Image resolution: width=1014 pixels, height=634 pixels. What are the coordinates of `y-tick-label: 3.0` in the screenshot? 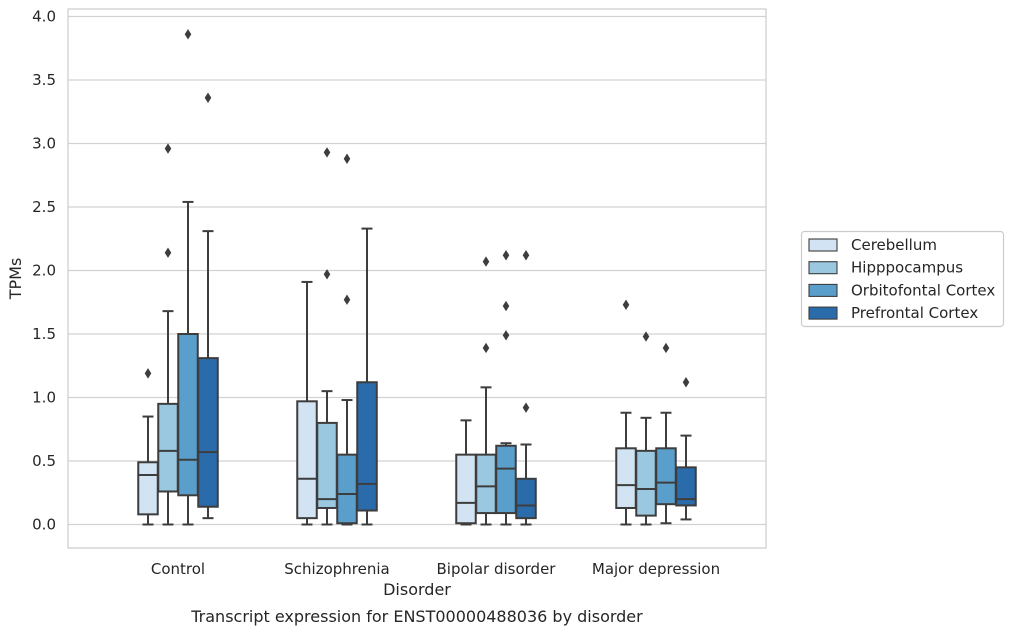 It's located at (44, 144).